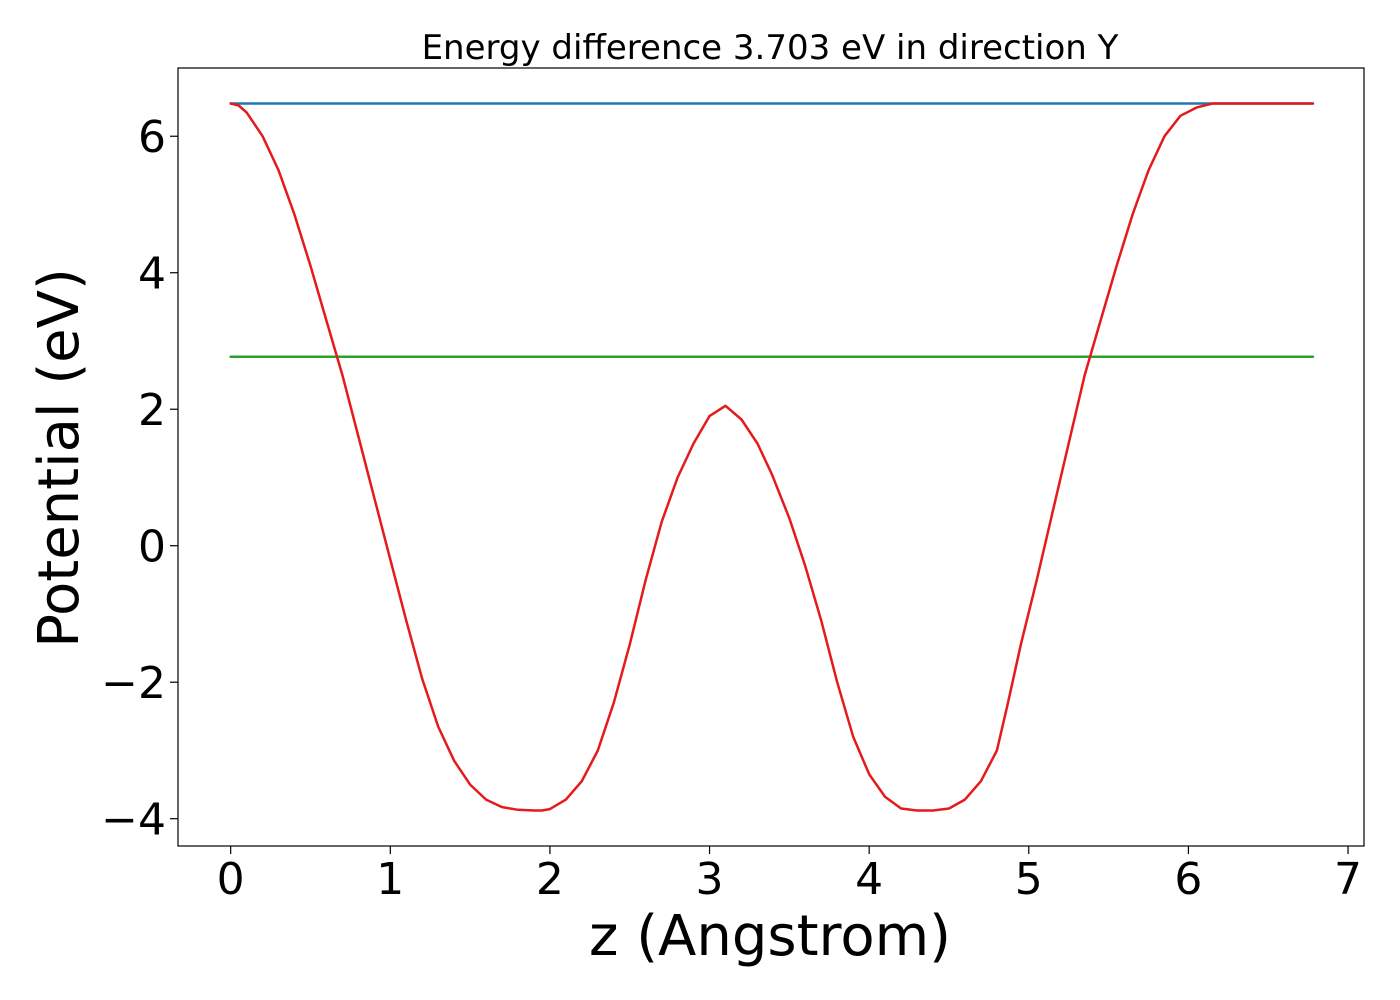 Image resolution: width=1400 pixels, height=1000 pixels. Describe the element at coordinates (550, 879) in the screenshot. I see `x-tick-label: 2` at that location.